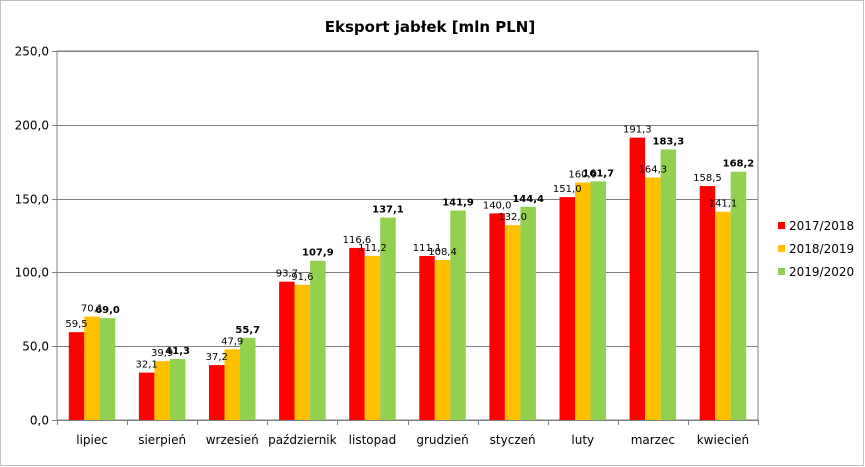  I want to click on data-label: 158,5, so click(707, 178).